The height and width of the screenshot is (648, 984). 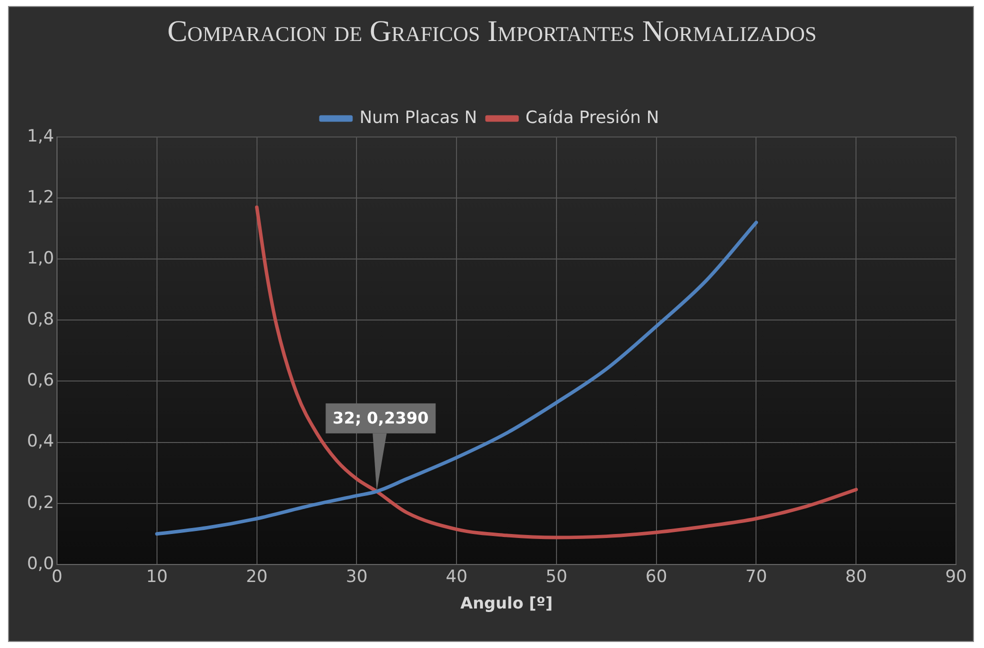 What do you see at coordinates (57, 577) in the screenshot?
I see `x-tick-label: 0` at bounding box center [57, 577].